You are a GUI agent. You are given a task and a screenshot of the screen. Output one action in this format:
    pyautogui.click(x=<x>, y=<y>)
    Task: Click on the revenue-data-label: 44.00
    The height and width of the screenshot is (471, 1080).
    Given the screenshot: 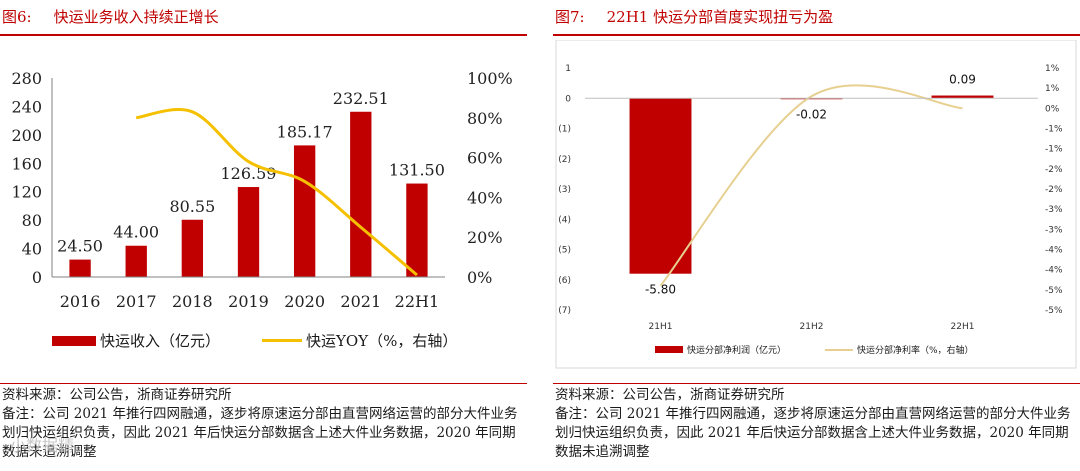 What is the action you would take?
    pyautogui.click(x=136, y=232)
    